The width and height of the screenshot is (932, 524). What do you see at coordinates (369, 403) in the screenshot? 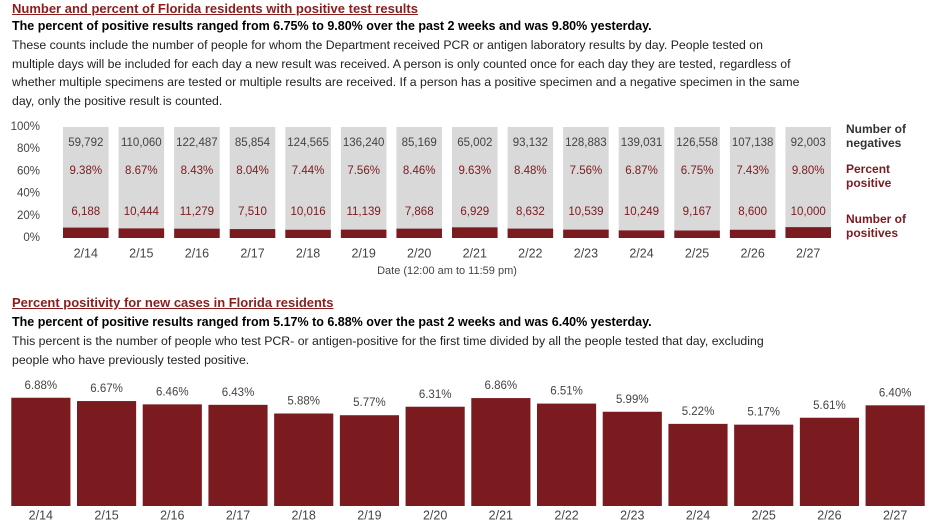
I see `value-label: 5.77%` at bounding box center [369, 403].